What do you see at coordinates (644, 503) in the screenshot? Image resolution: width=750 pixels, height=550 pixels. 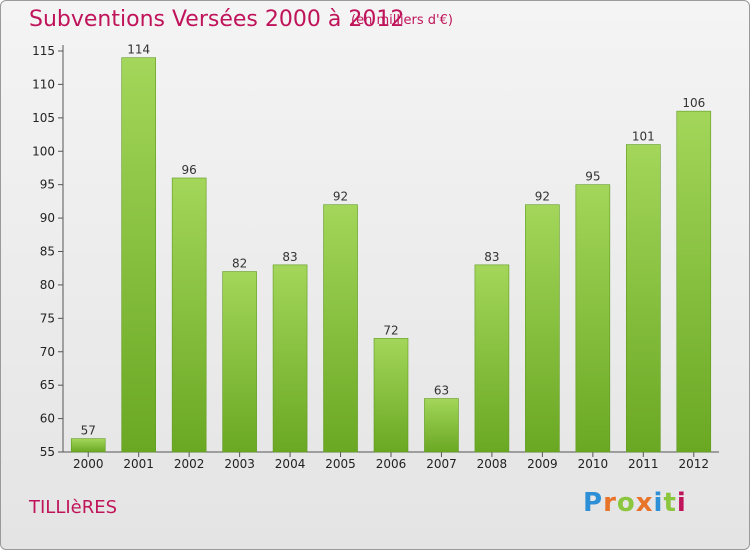 I see `logo-letter: x` at bounding box center [644, 503].